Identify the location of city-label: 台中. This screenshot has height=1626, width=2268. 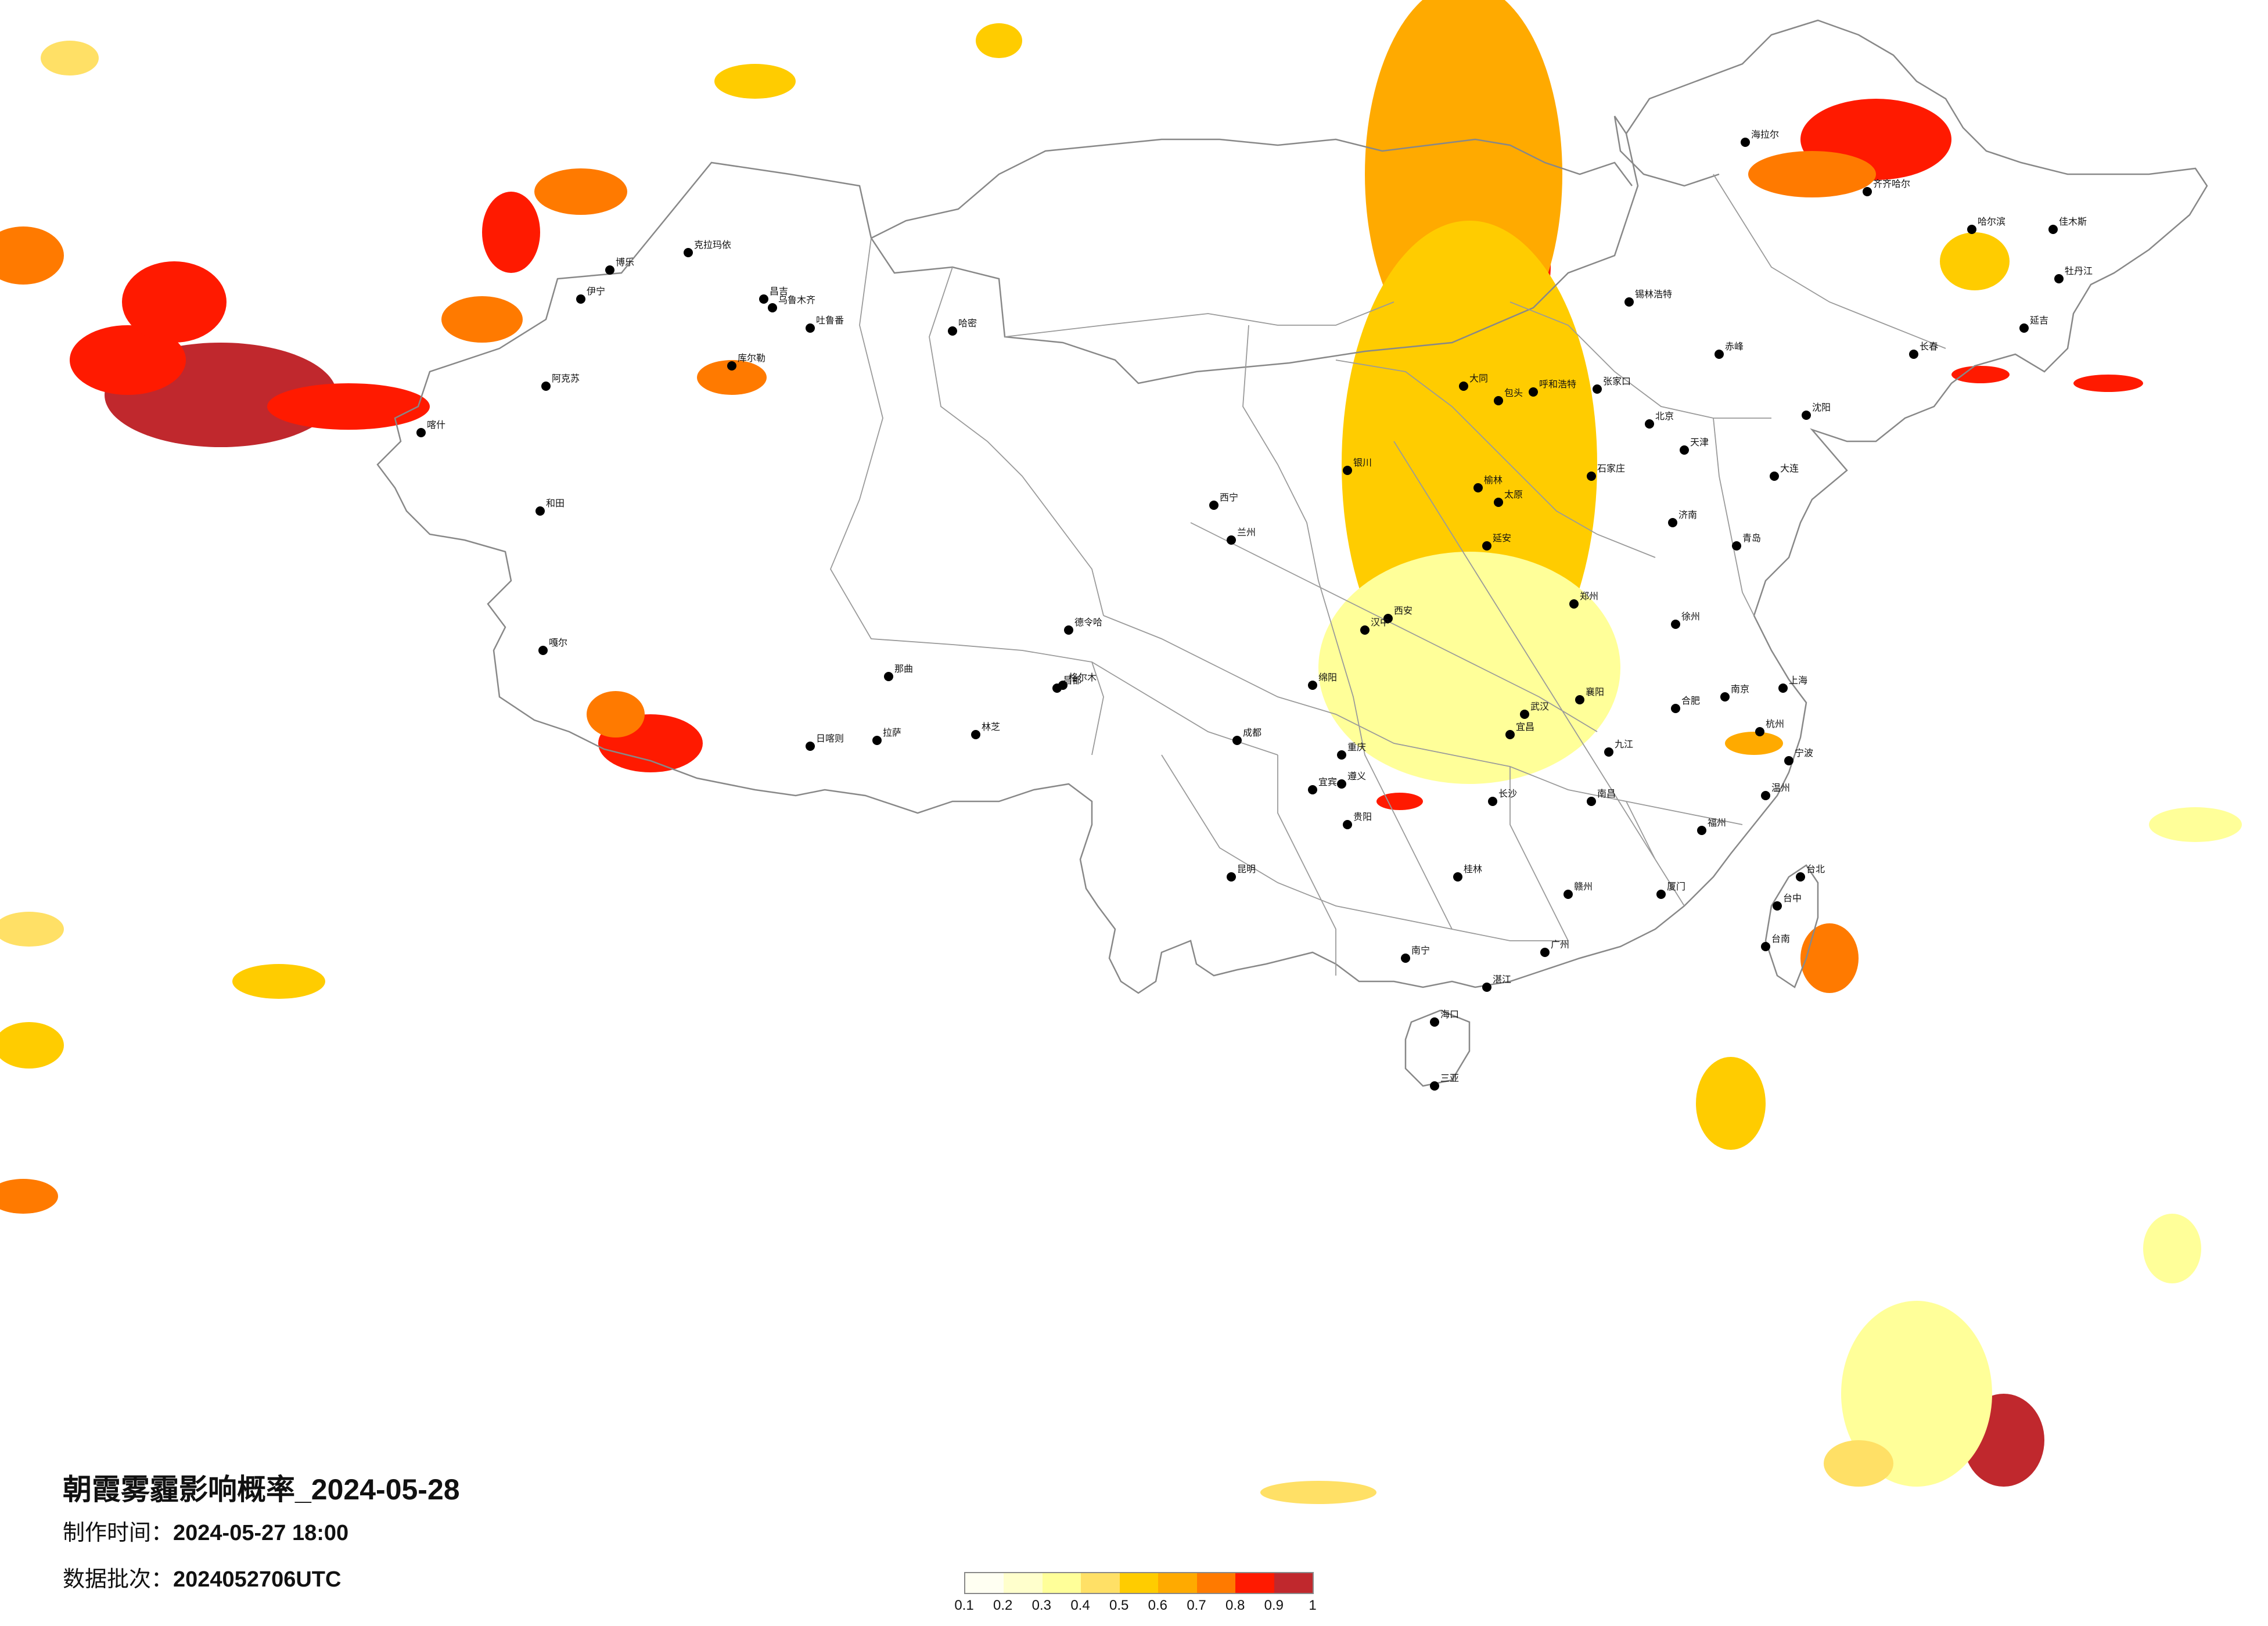
(1792, 898).